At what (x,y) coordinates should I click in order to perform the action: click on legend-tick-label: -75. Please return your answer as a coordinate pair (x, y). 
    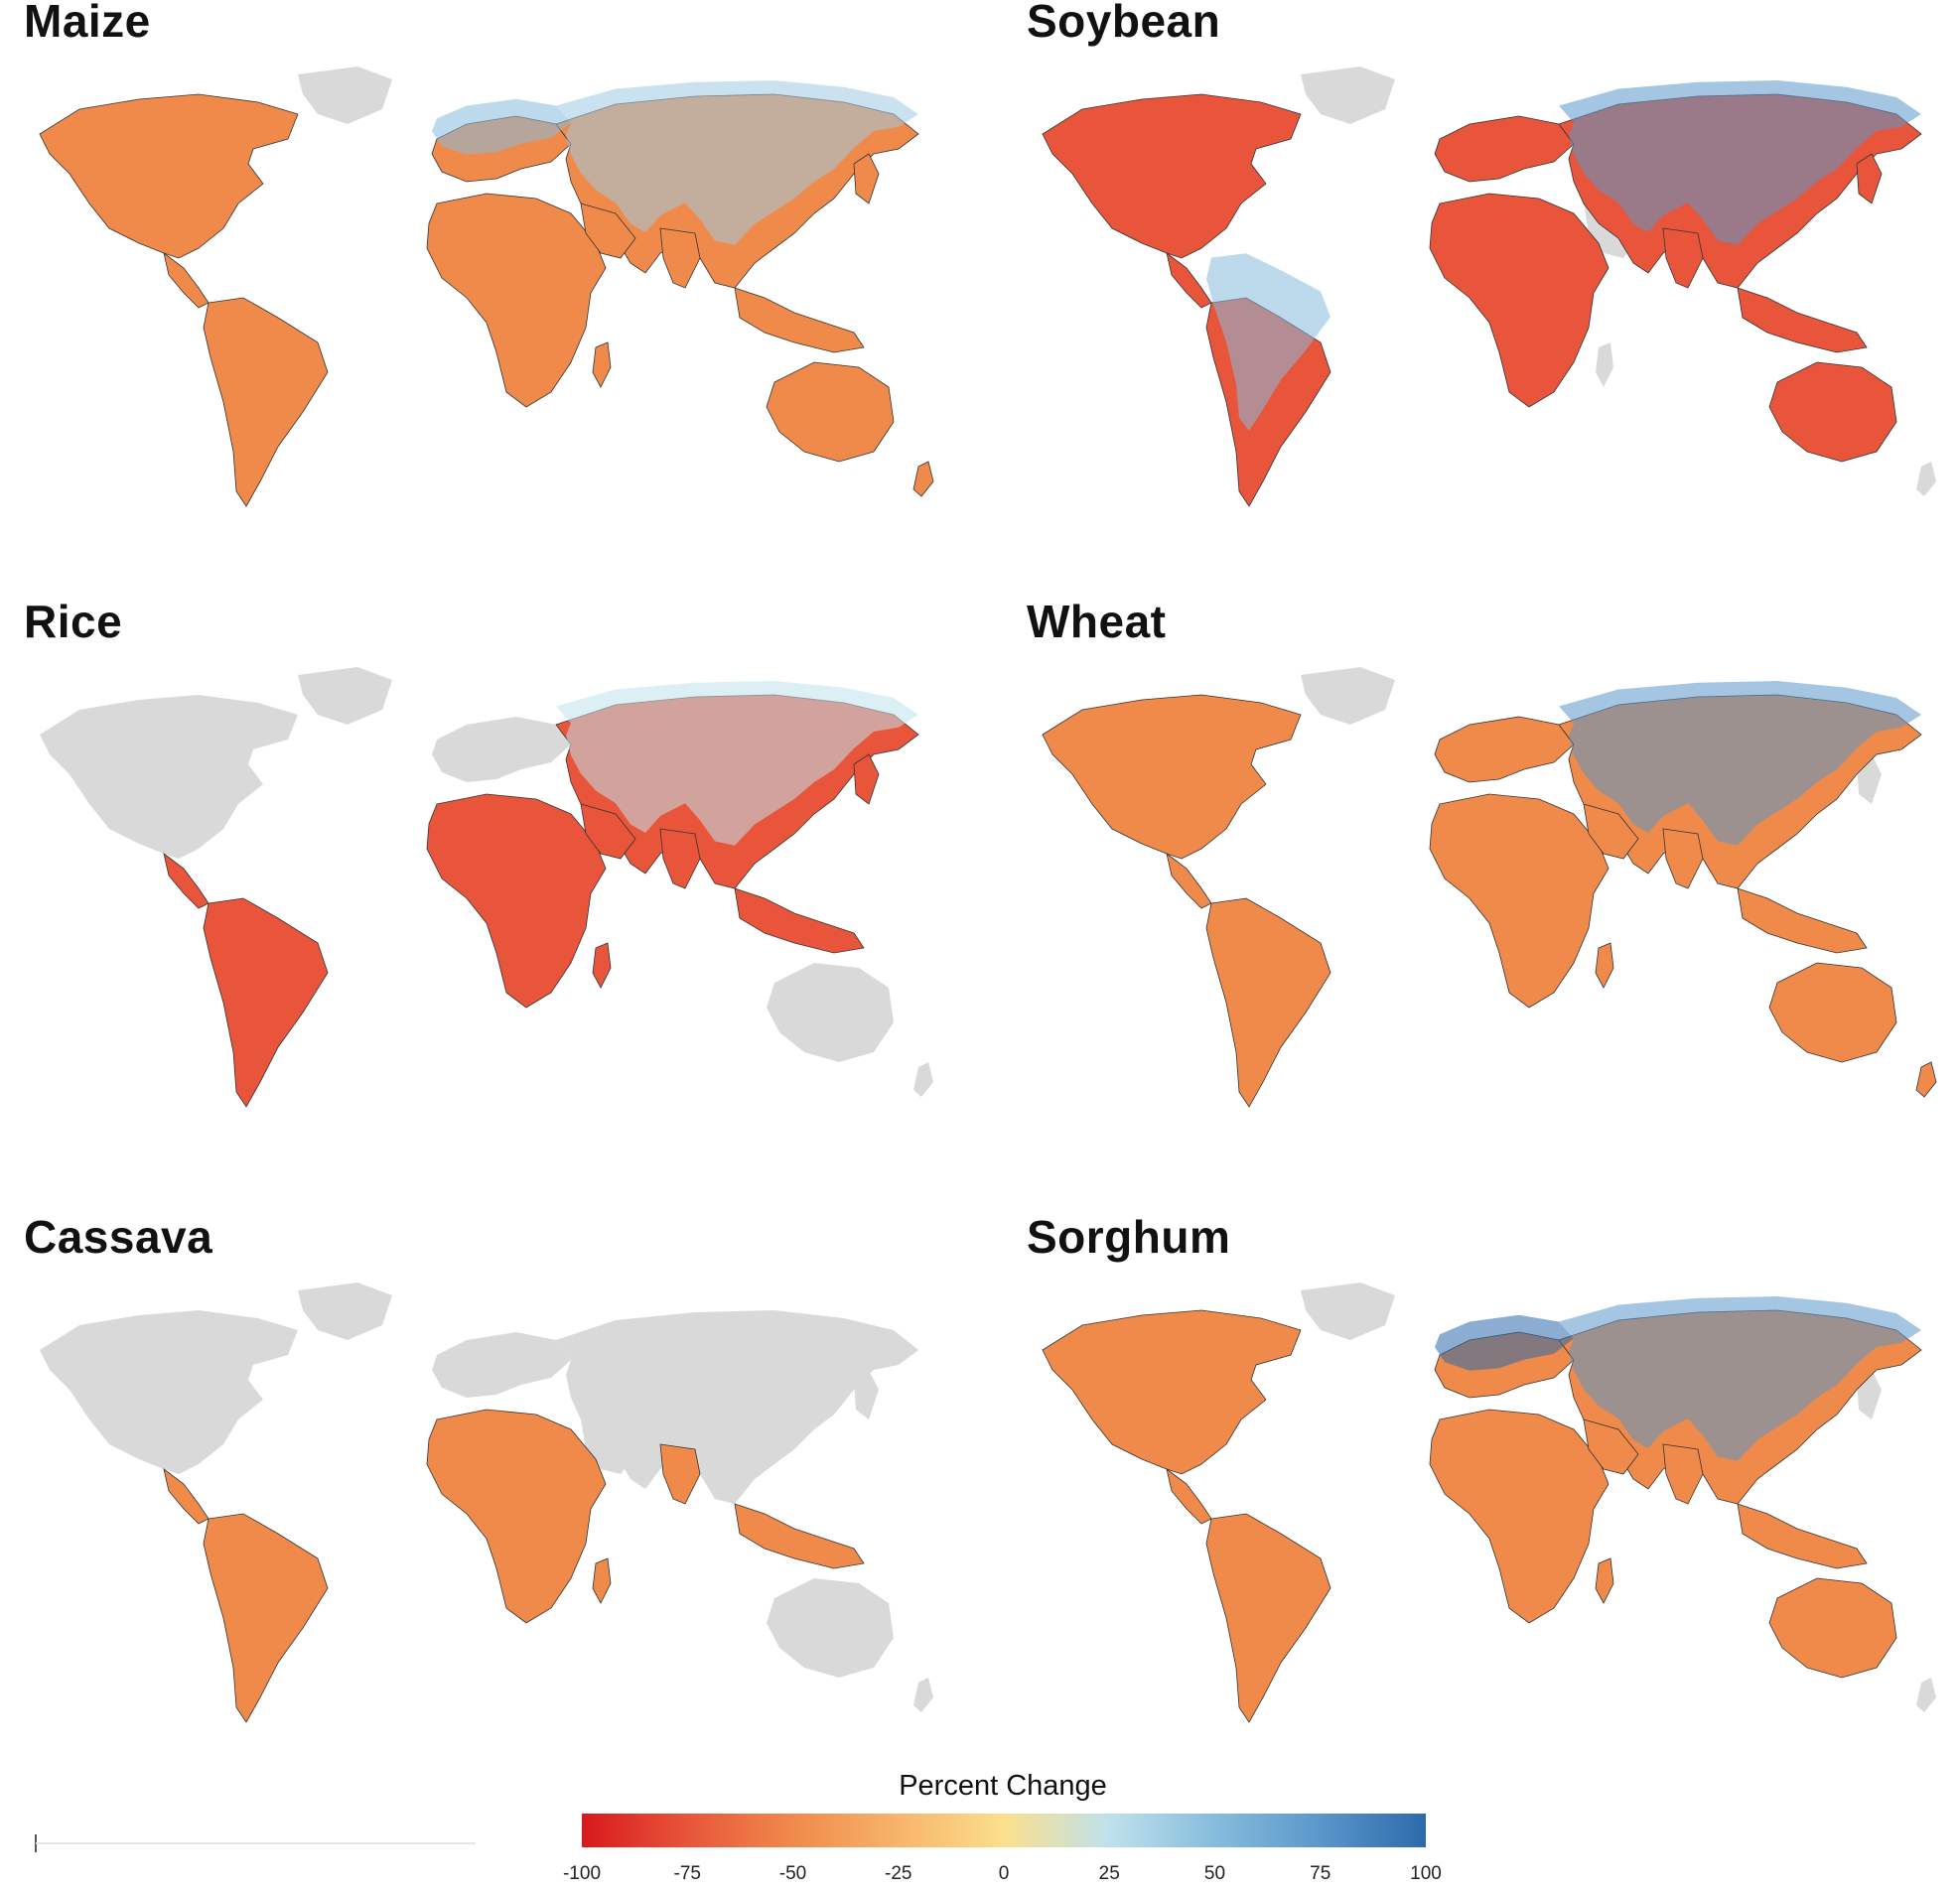
    Looking at the image, I should click on (687, 1873).